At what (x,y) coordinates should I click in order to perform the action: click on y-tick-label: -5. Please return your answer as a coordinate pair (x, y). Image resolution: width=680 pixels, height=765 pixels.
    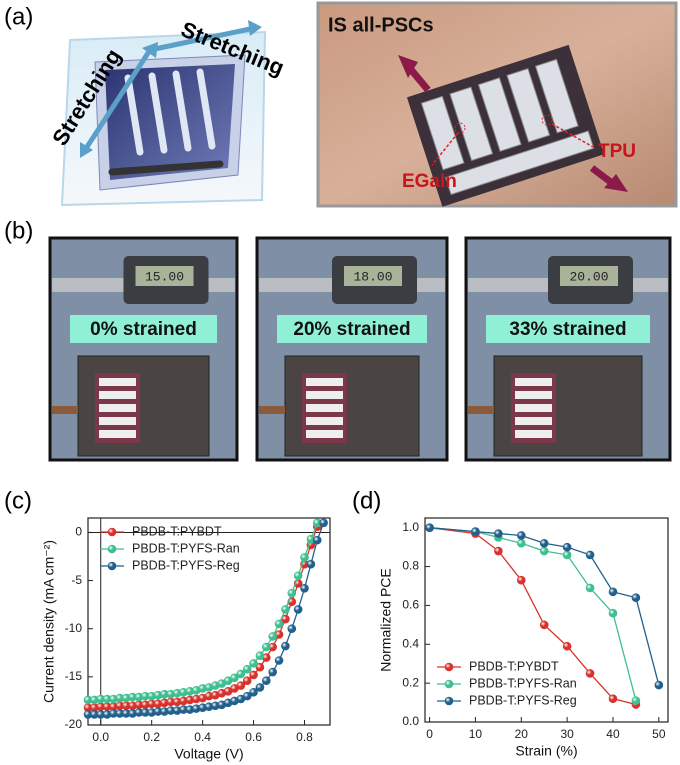
    Looking at the image, I should click on (76, 580).